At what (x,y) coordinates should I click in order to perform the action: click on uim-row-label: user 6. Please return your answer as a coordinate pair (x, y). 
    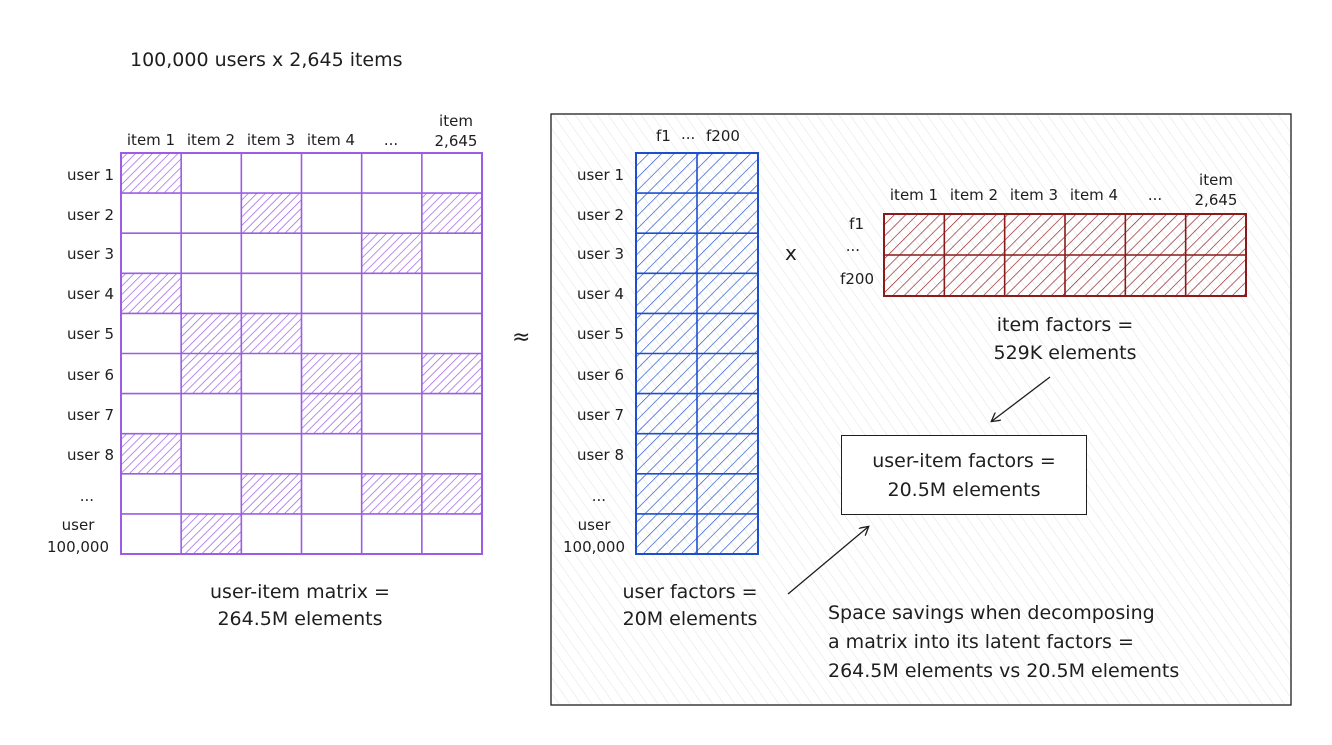
    Looking at the image, I should click on (90, 375).